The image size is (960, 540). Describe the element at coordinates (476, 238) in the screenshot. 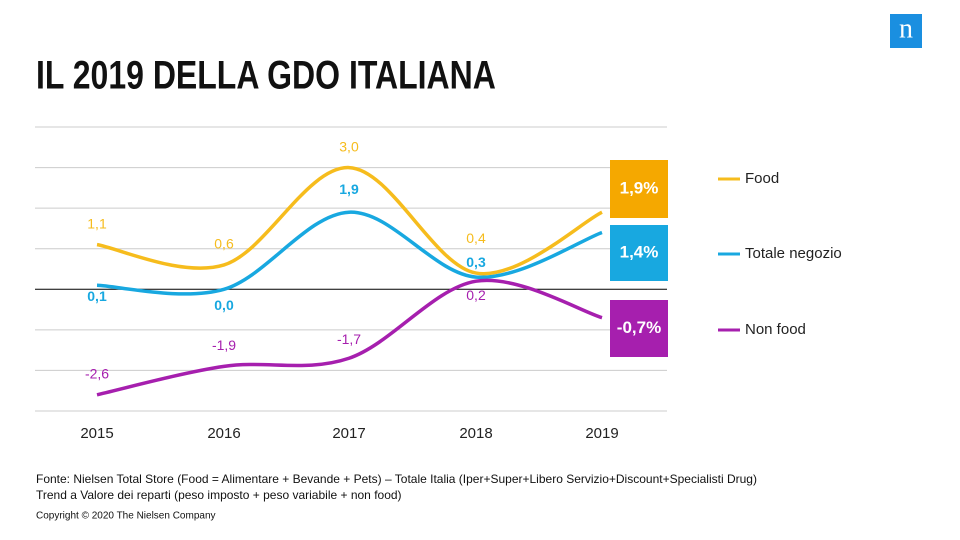

I see `value-label: 0,4` at that location.